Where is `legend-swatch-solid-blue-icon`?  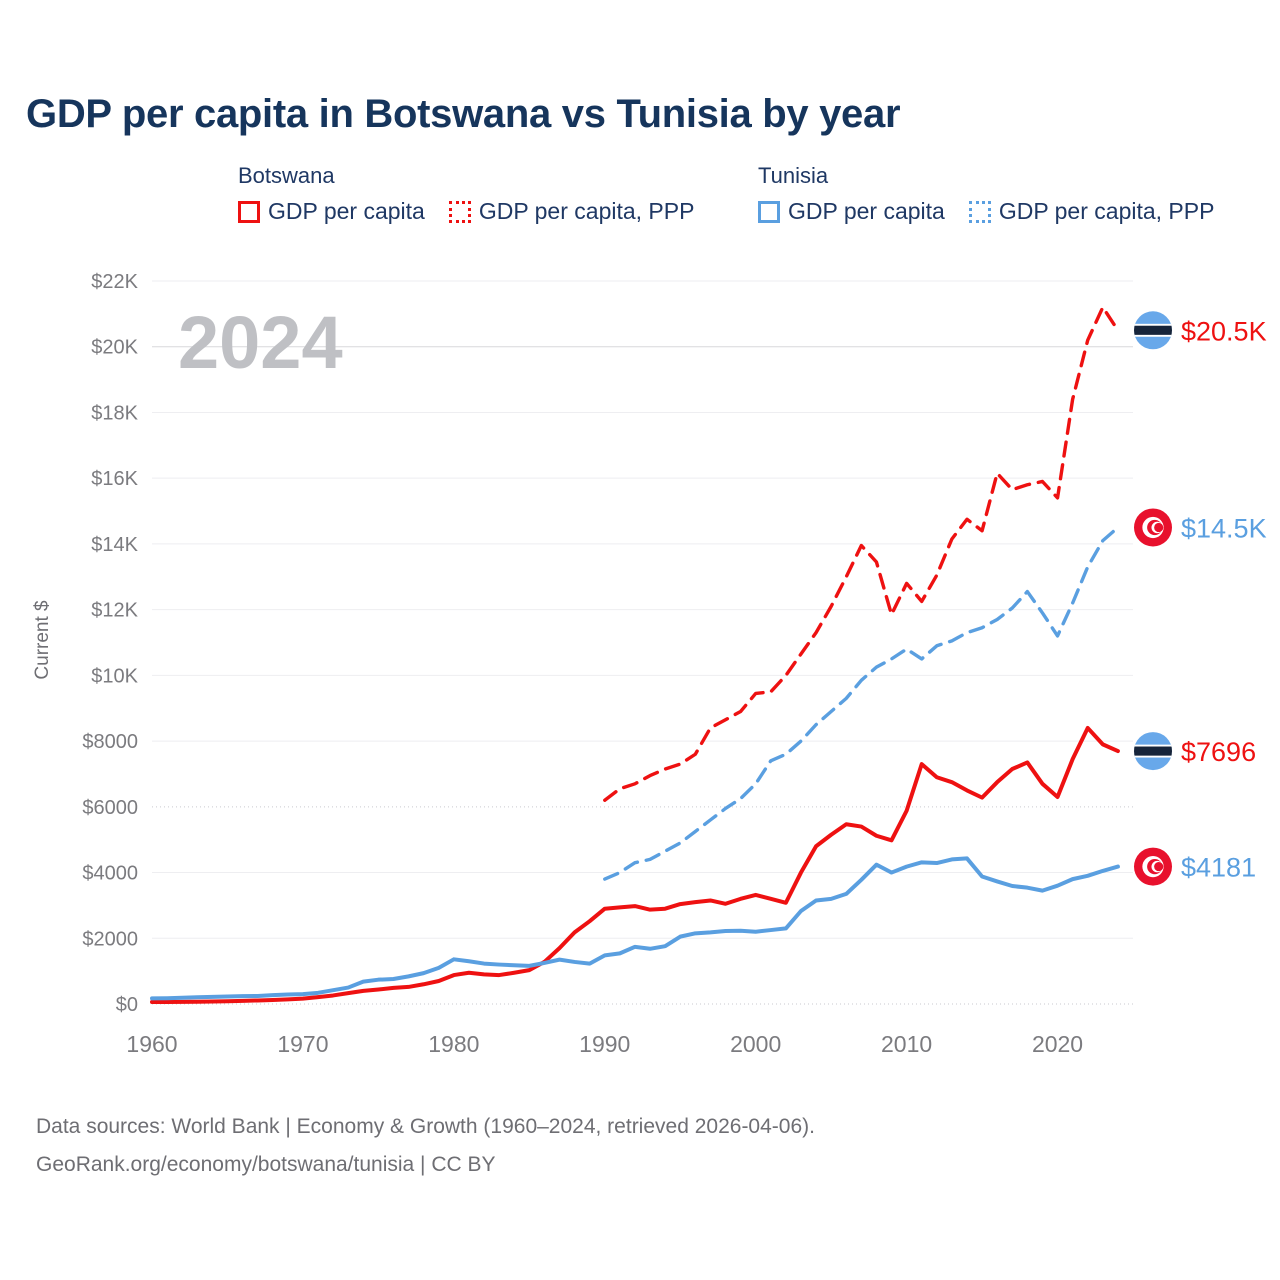 legend-swatch-solid-blue-icon is located at coordinates (769, 211).